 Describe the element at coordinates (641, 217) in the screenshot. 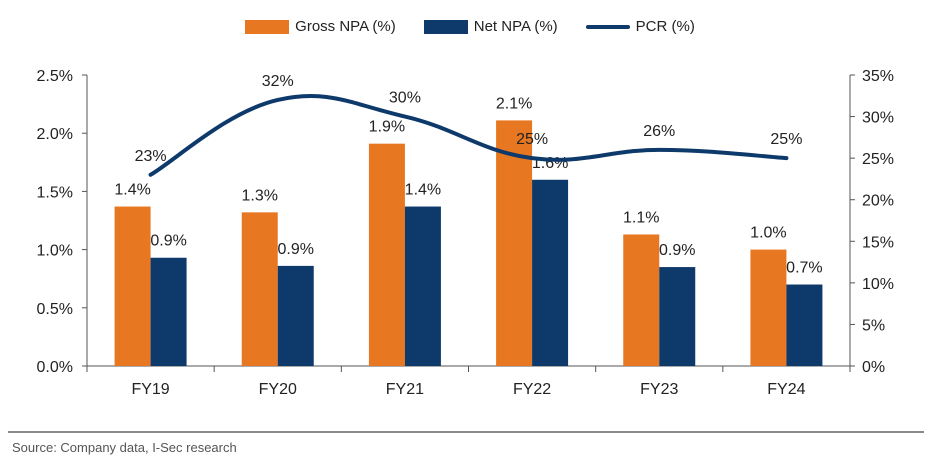

I see `gross-npa-data-label: 1.1%` at that location.